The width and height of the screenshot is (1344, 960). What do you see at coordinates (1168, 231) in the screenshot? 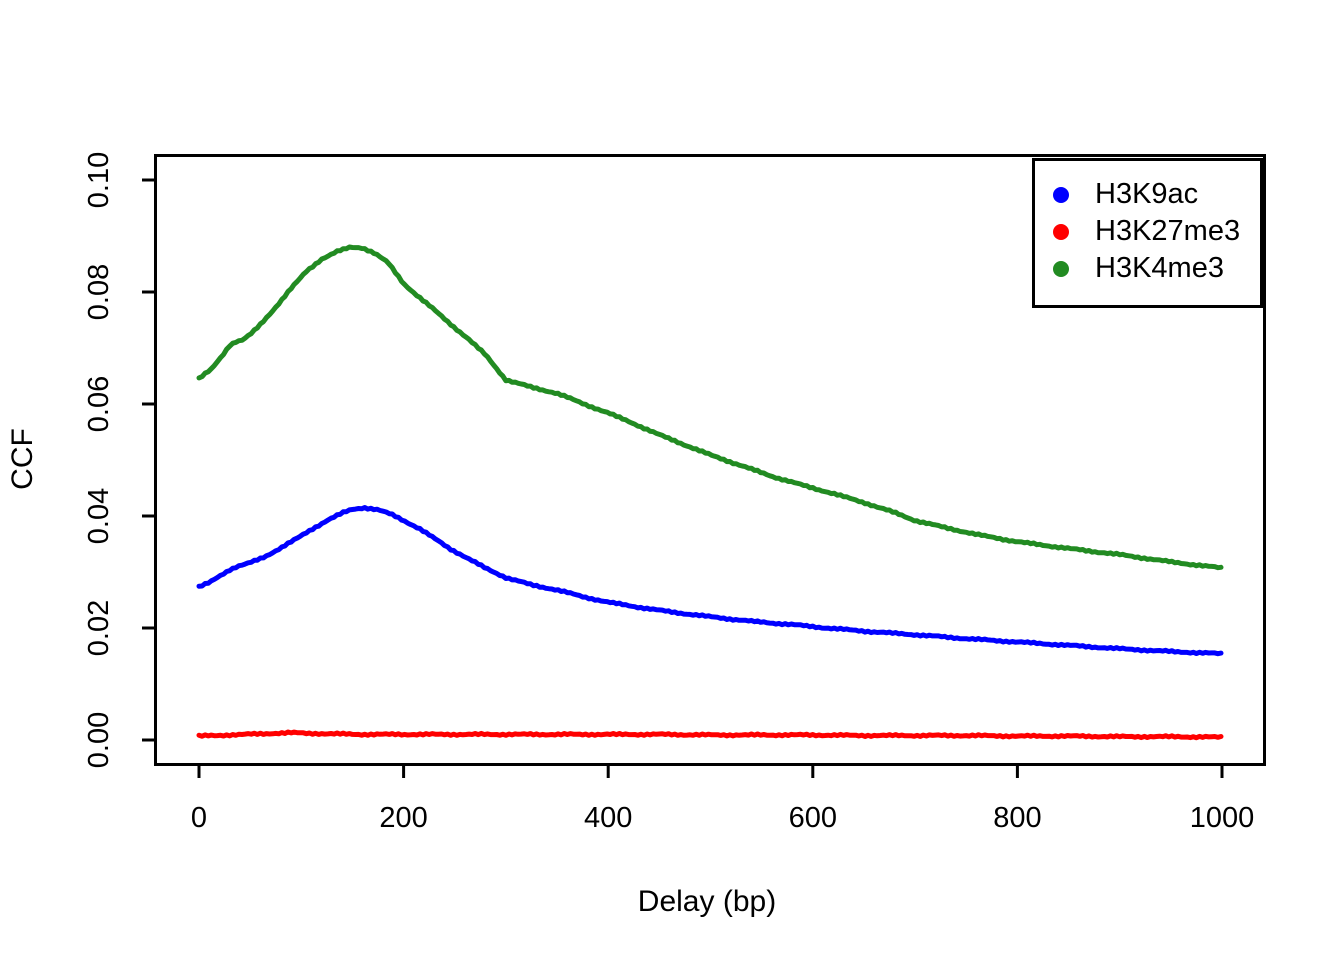
I see `legend-label-h3k27me3: H3K27me3` at bounding box center [1168, 231].